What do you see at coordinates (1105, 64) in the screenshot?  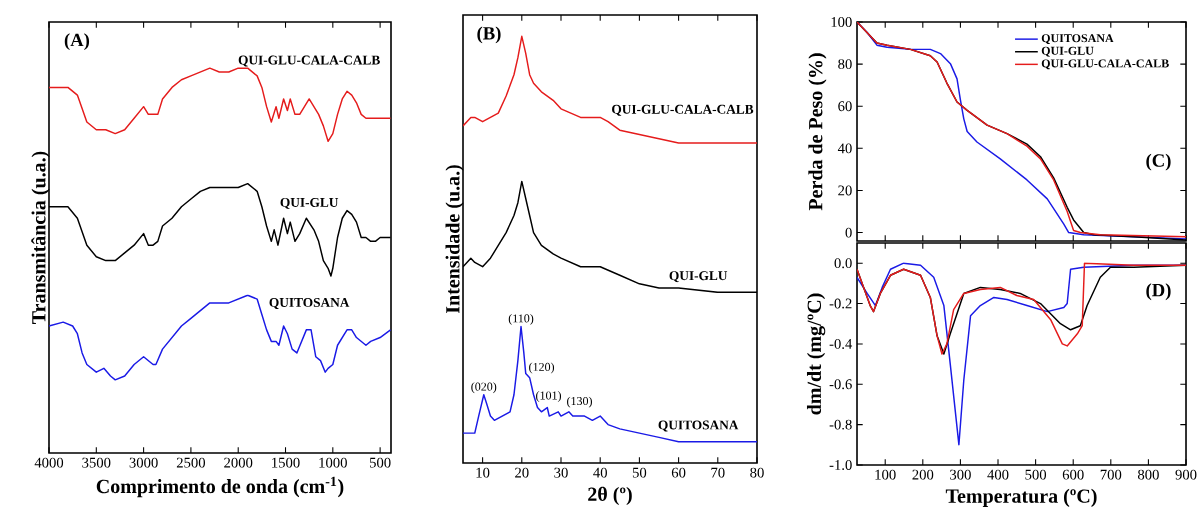 I see `legend-label: QUI-GLU-CALA-CALB` at bounding box center [1105, 64].